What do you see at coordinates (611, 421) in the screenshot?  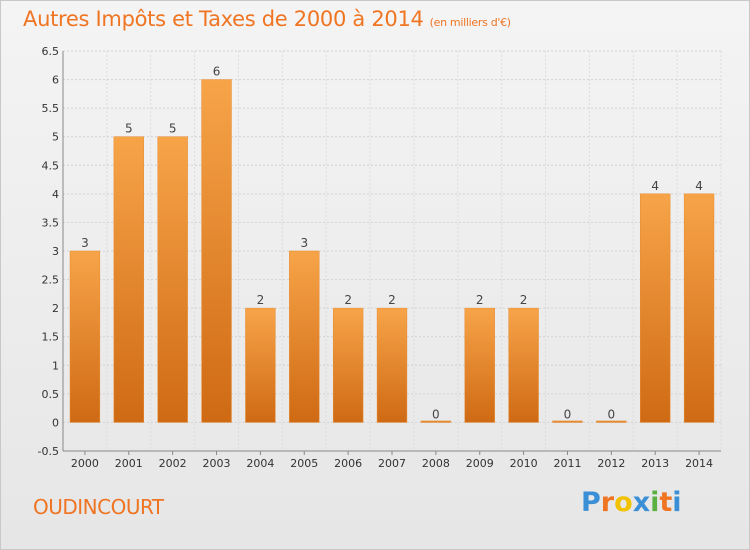 I see `bar-2012` at bounding box center [611, 421].